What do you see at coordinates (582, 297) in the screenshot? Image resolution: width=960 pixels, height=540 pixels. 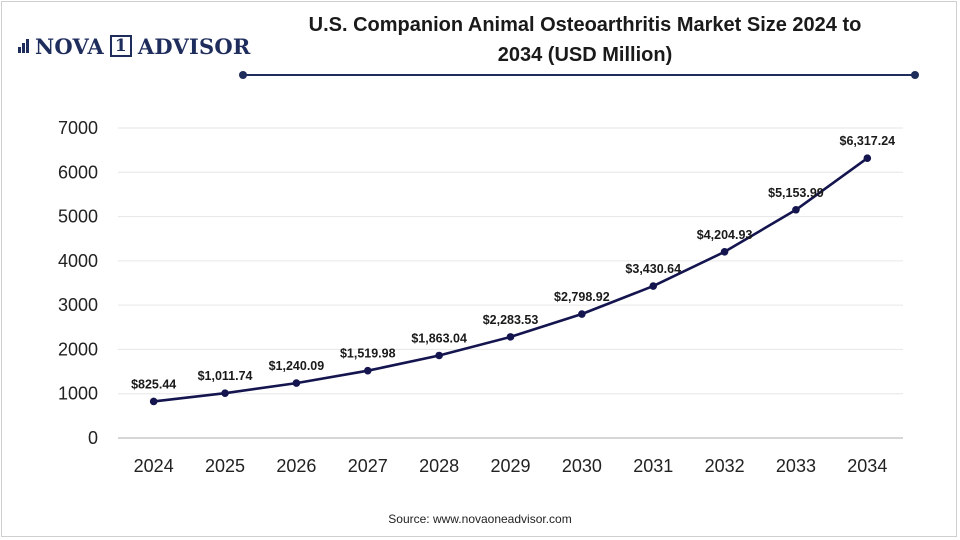 I see `data-label-2030: $2,798.92` at bounding box center [582, 297].